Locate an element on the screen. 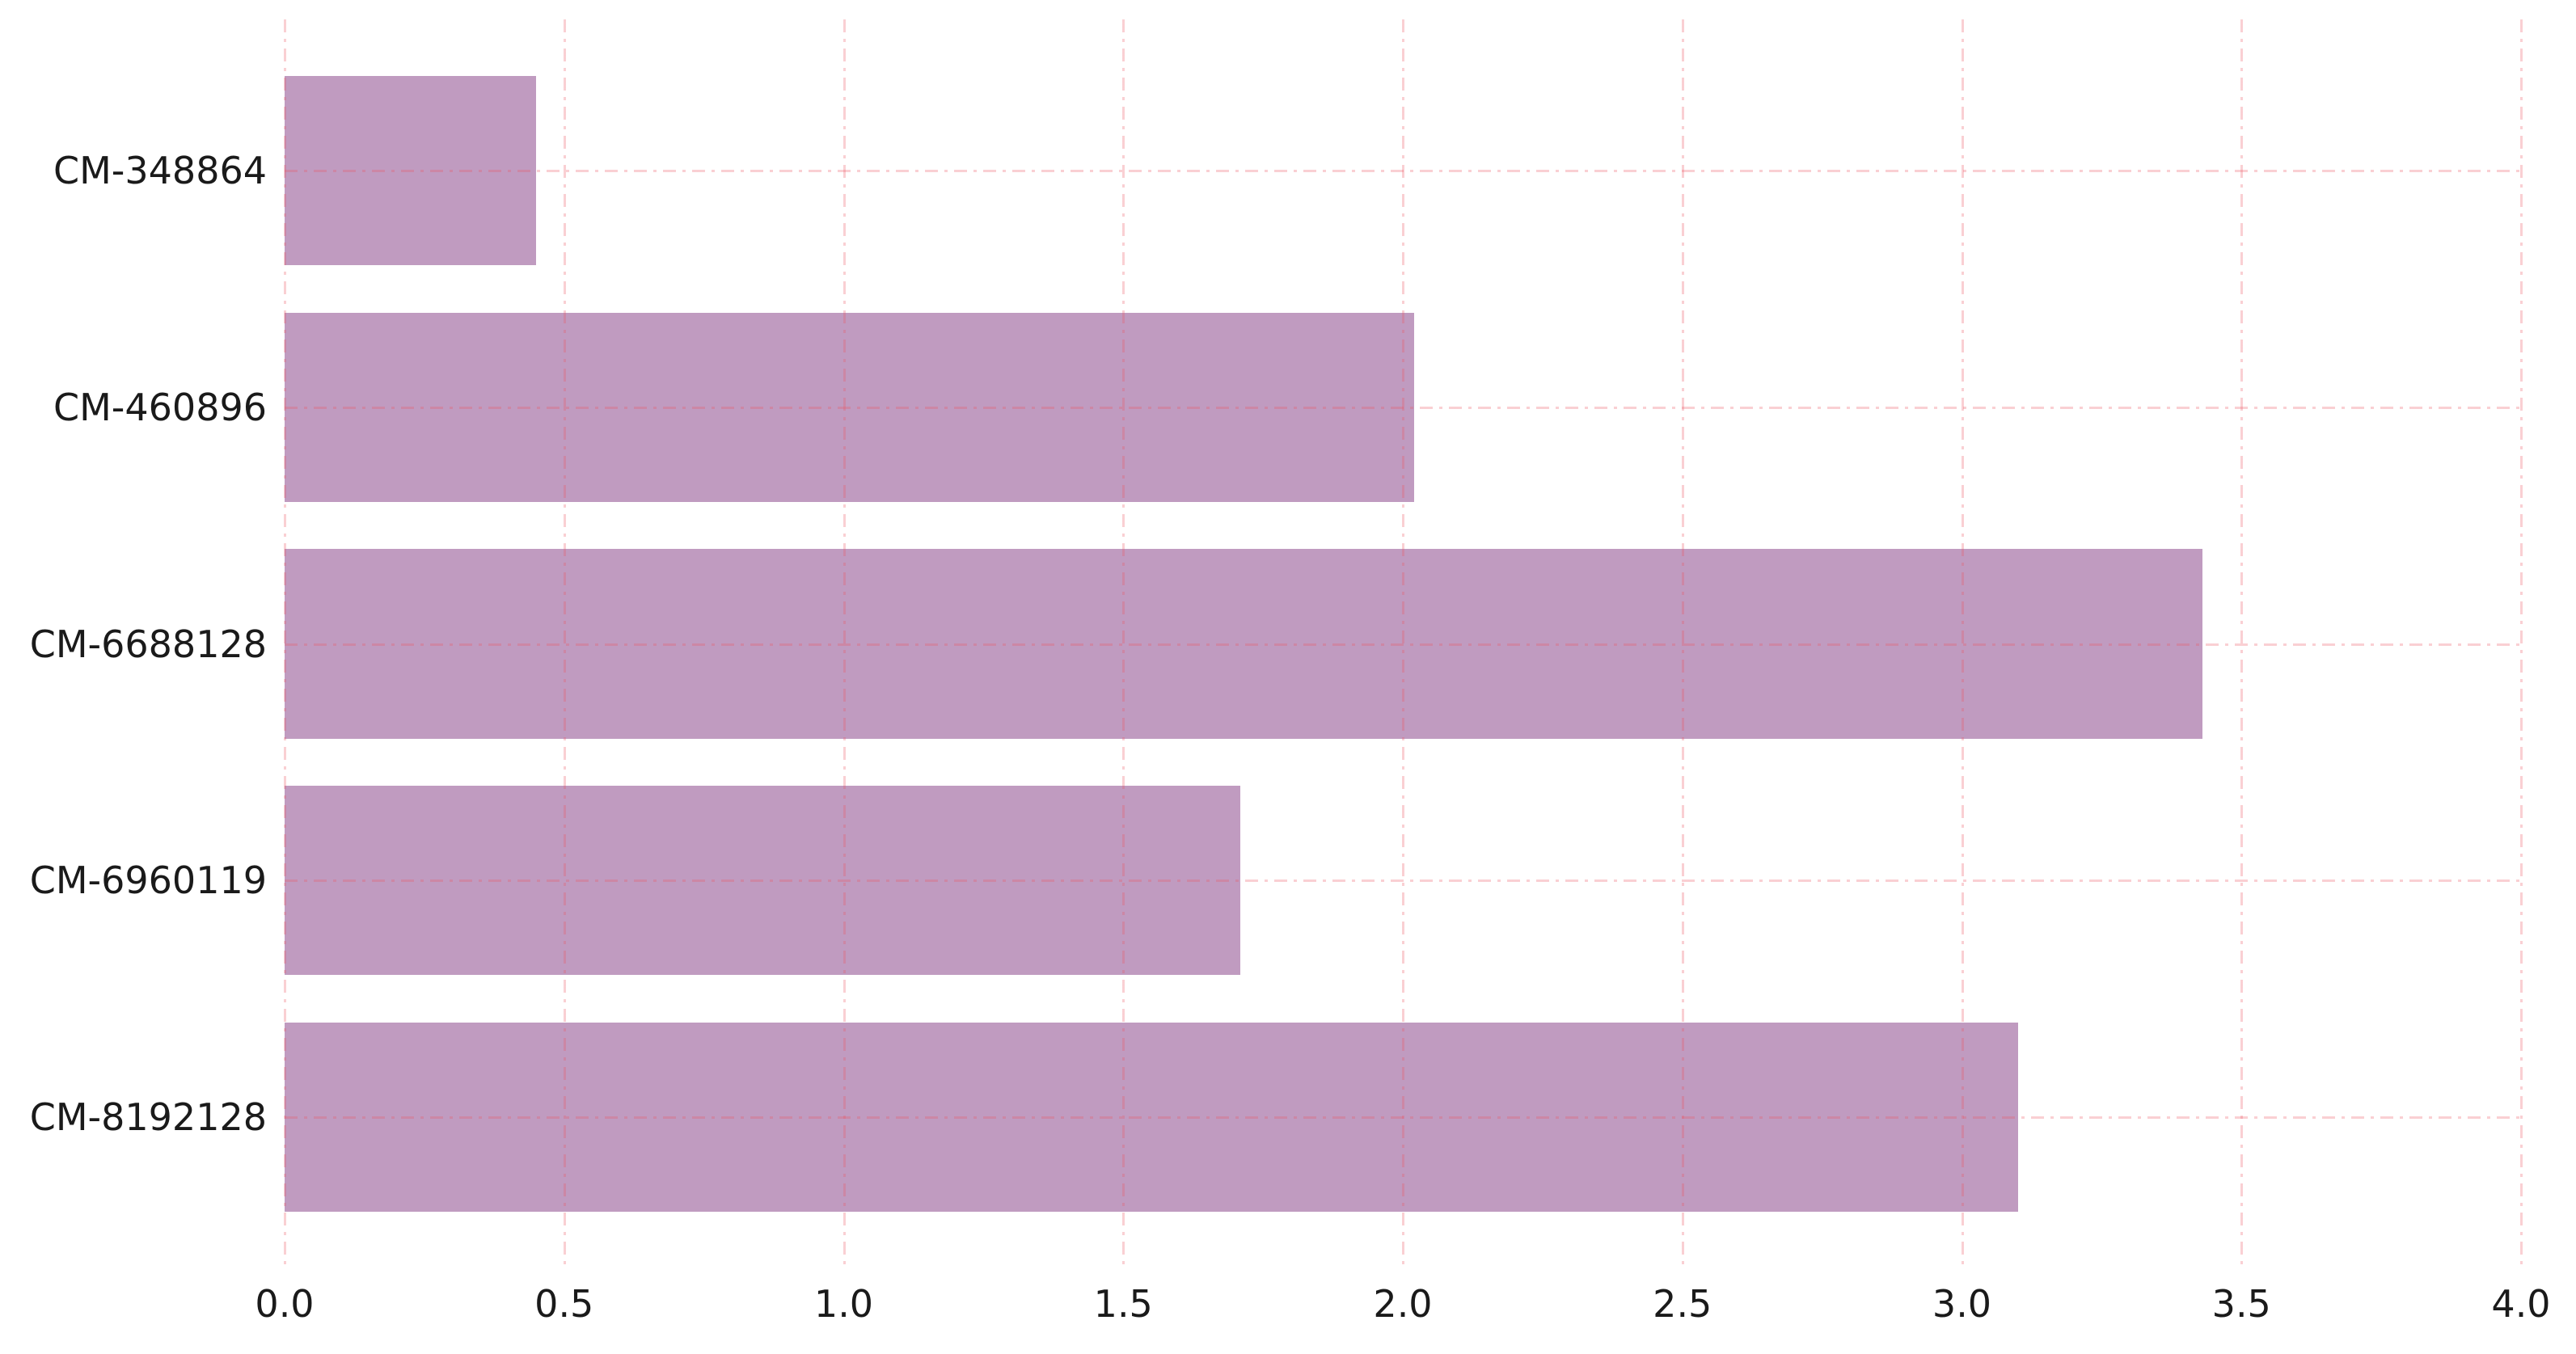  x-tick-label: 0.5 is located at coordinates (564, 1304).